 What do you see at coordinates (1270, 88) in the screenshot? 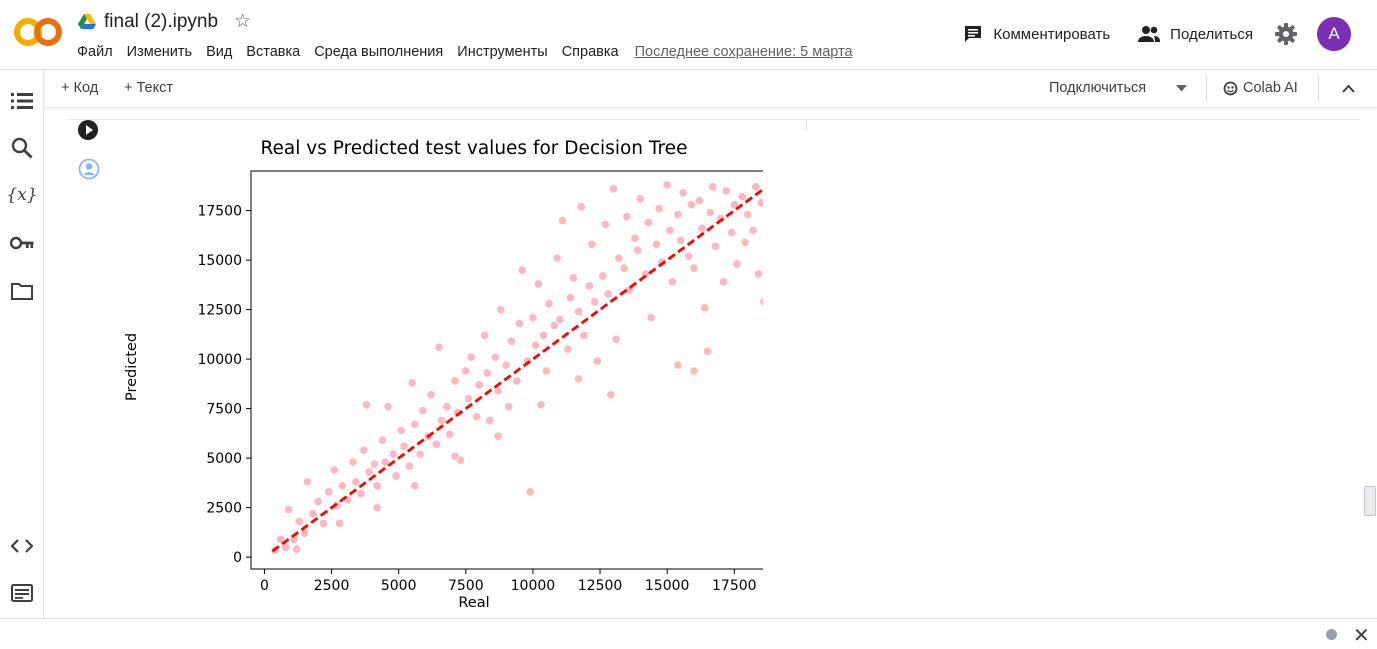
I see `colab-ai-button: Colab AI` at bounding box center [1270, 88].